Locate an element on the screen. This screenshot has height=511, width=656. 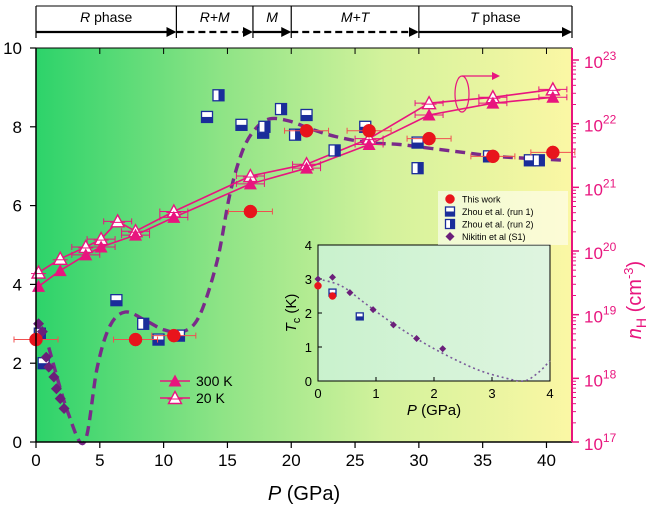
inset-x-tick-label: 3 is located at coordinates (491, 393).